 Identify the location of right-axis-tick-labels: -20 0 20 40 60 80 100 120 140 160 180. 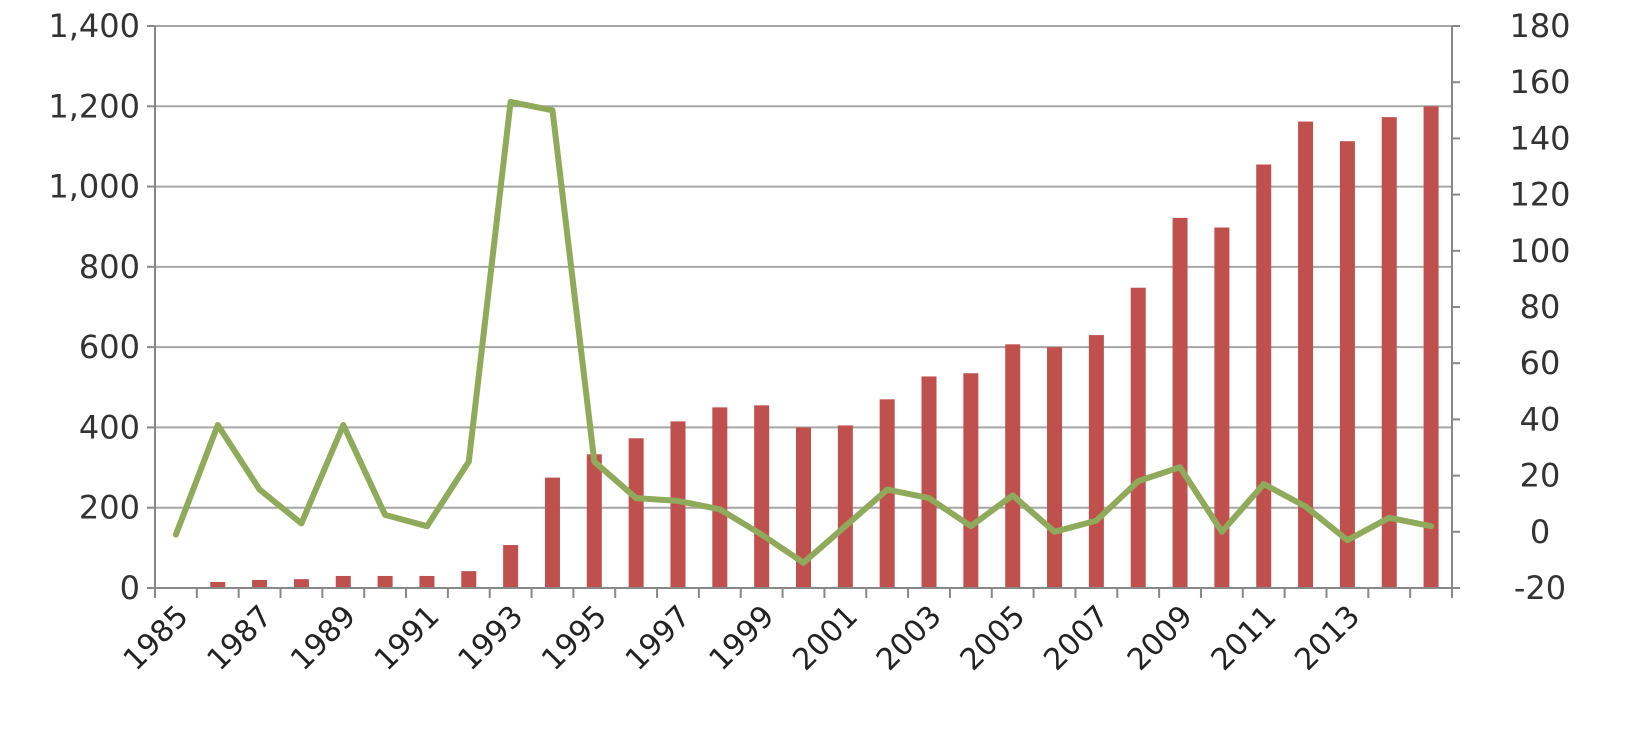
(1539, 307).